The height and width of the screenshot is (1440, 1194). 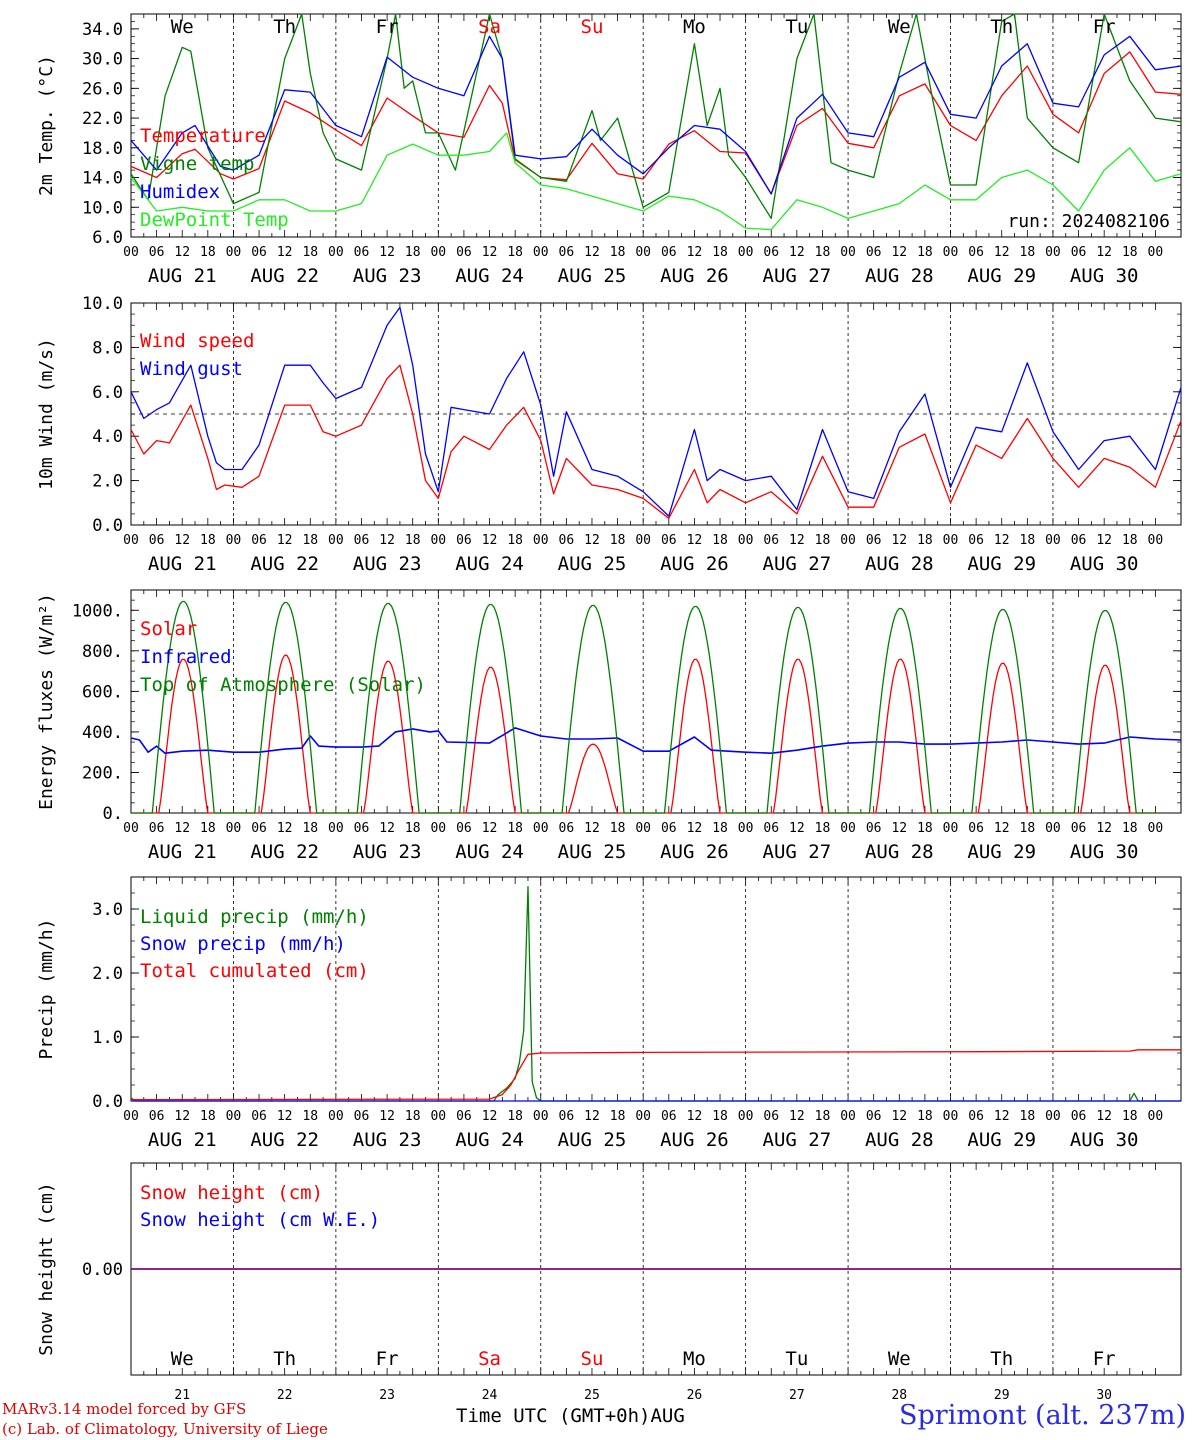 What do you see at coordinates (254, 971) in the screenshot?
I see `precip-legend-total-cumulated-cm-: Total cumulated (cm)` at bounding box center [254, 971].